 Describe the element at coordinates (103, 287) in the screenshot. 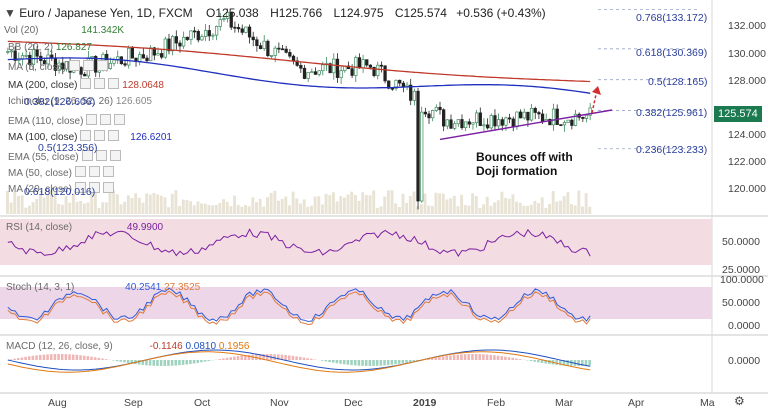

I see `stoch-legend: Stoch (14, 3, 1) 40.2541 27.3525` at that location.